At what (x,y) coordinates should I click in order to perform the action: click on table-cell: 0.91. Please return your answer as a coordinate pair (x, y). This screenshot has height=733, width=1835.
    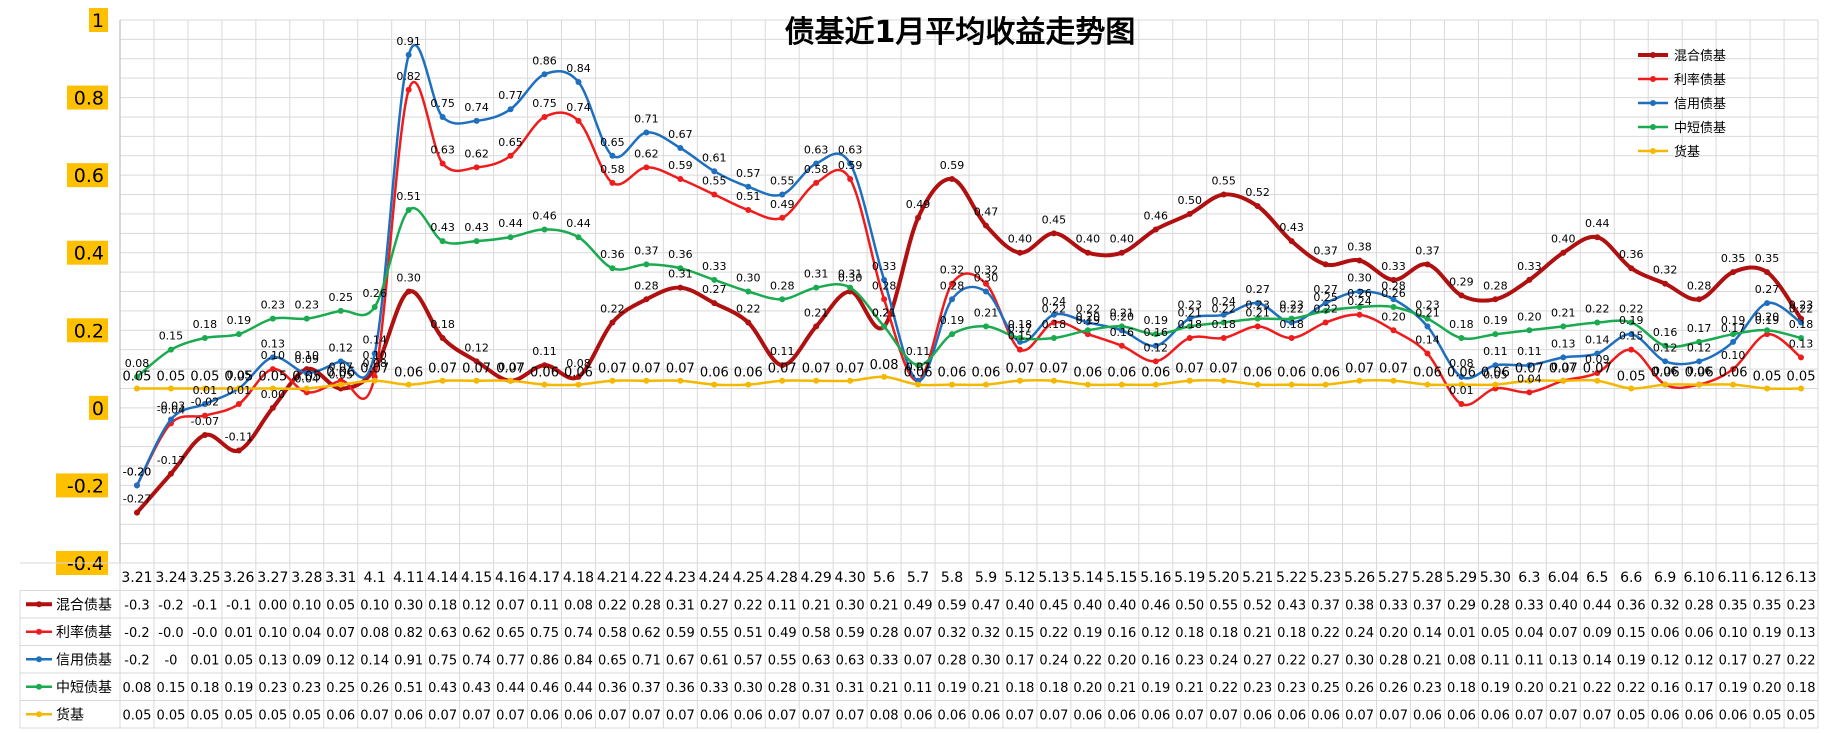
    Looking at the image, I should click on (408, 660).